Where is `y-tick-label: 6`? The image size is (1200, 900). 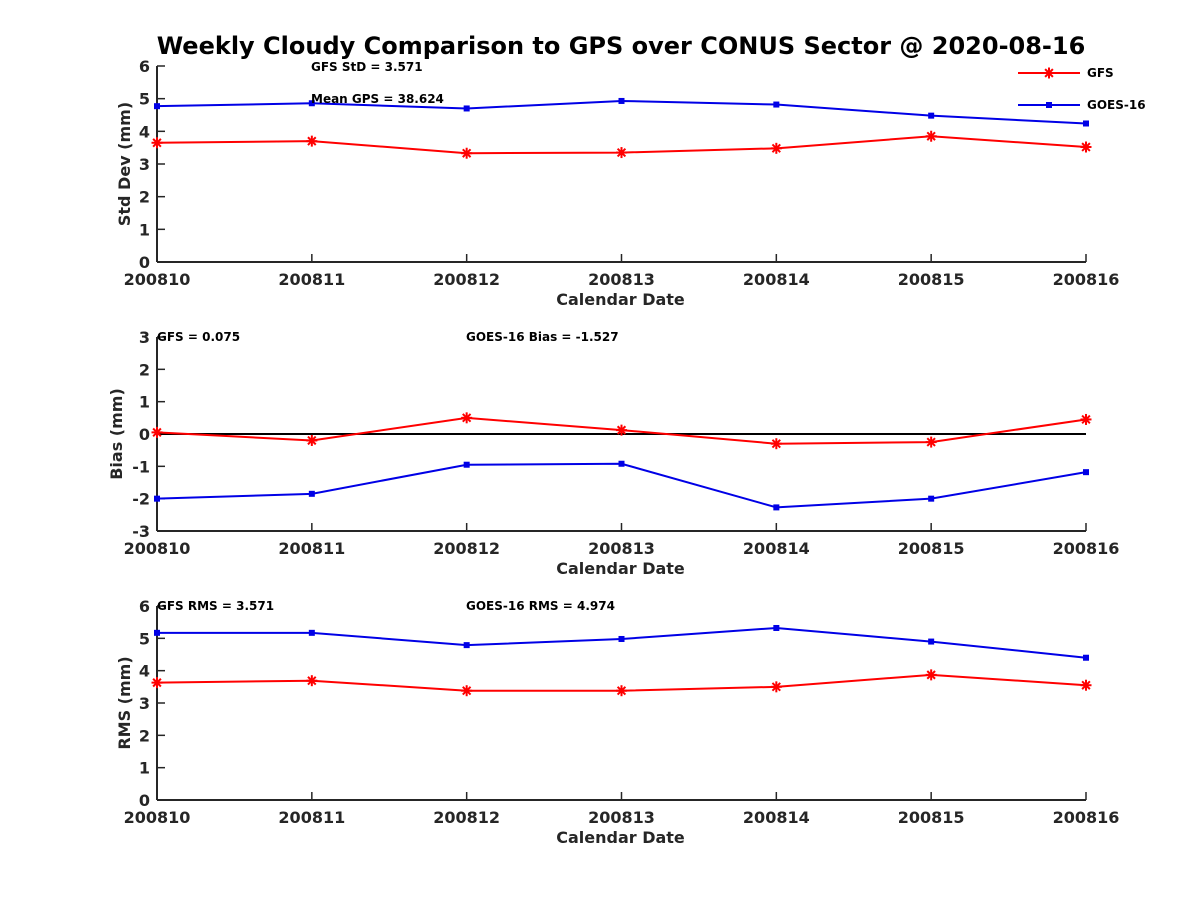
y-tick-label: 6 is located at coordinates (144, 606).